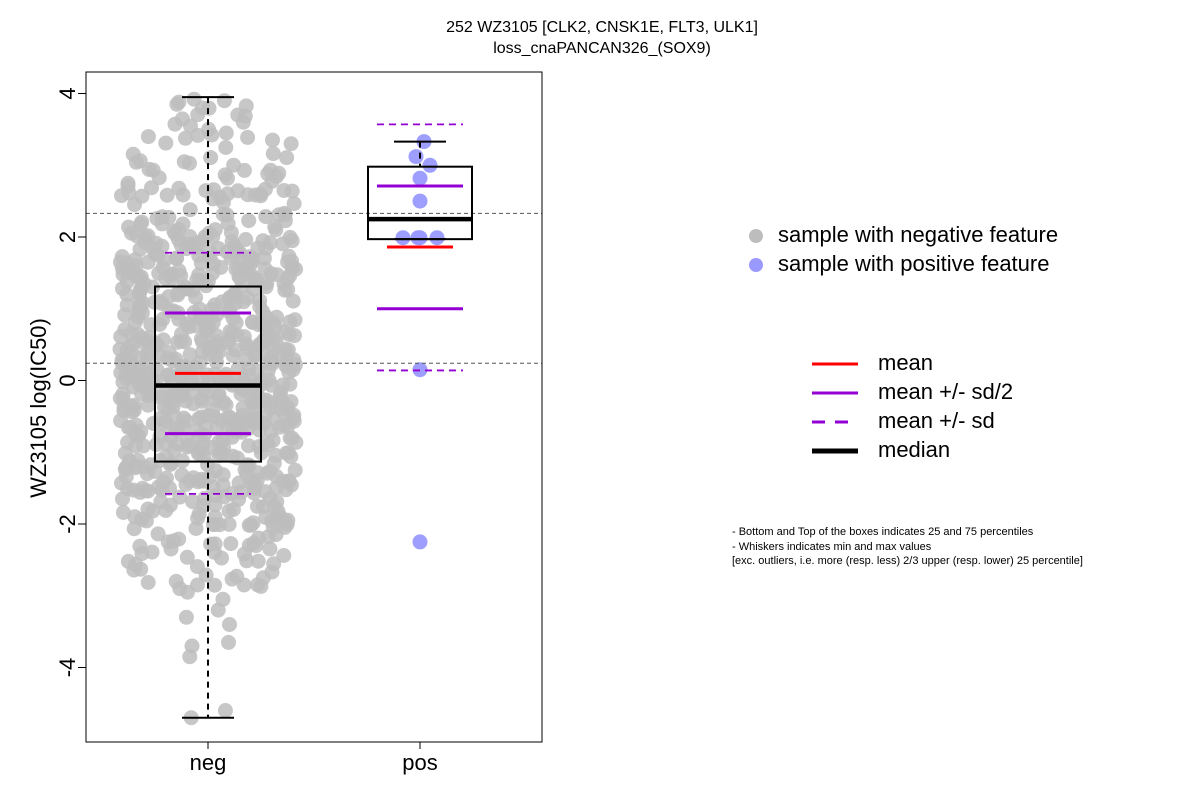 The height and width of the screenshot is (800, 1200). Describe the element at coordinates (208, 762) in the screenshot. I see `x-tick-label: neg` at that location.